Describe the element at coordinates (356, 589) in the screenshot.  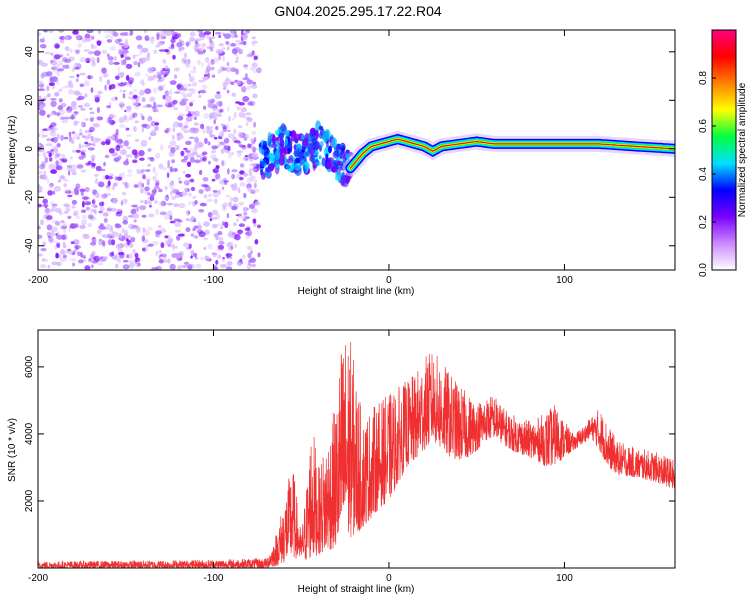
I see `bottom-x-label: Height of straight line (km)` at that location.